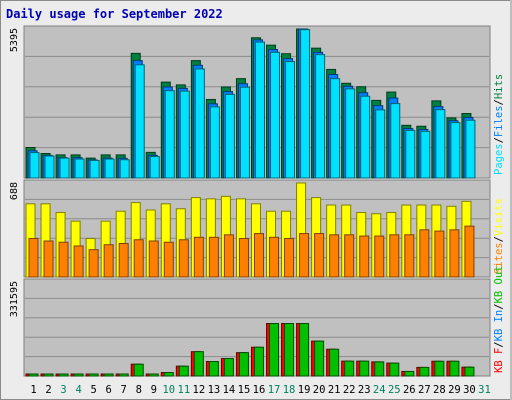 The height and width of the screenshot is (400, 512). Describe the element at coordinates (114, 14) in the screenshot. I see `chart-title: Daily usage for September 2022` at that location.